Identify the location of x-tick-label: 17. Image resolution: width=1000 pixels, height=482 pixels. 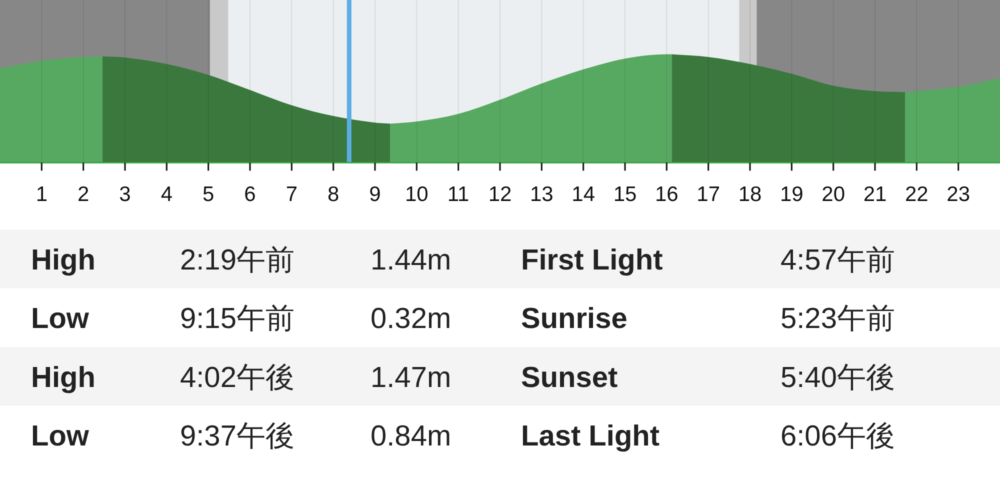
(708, 194).